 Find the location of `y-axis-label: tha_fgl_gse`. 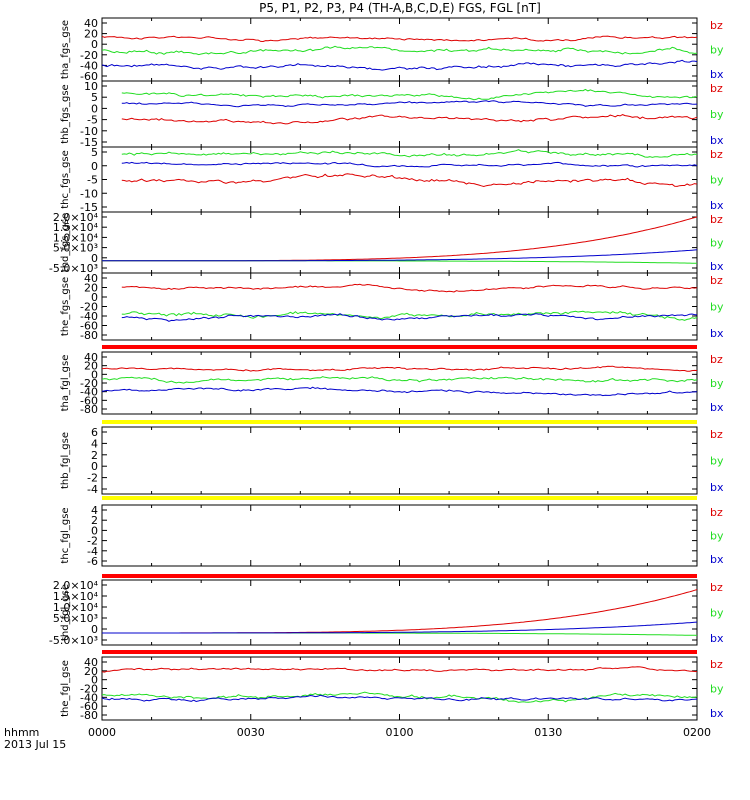

y-axis-label: tha_fgl_gse is located at coordinates (65, 383).